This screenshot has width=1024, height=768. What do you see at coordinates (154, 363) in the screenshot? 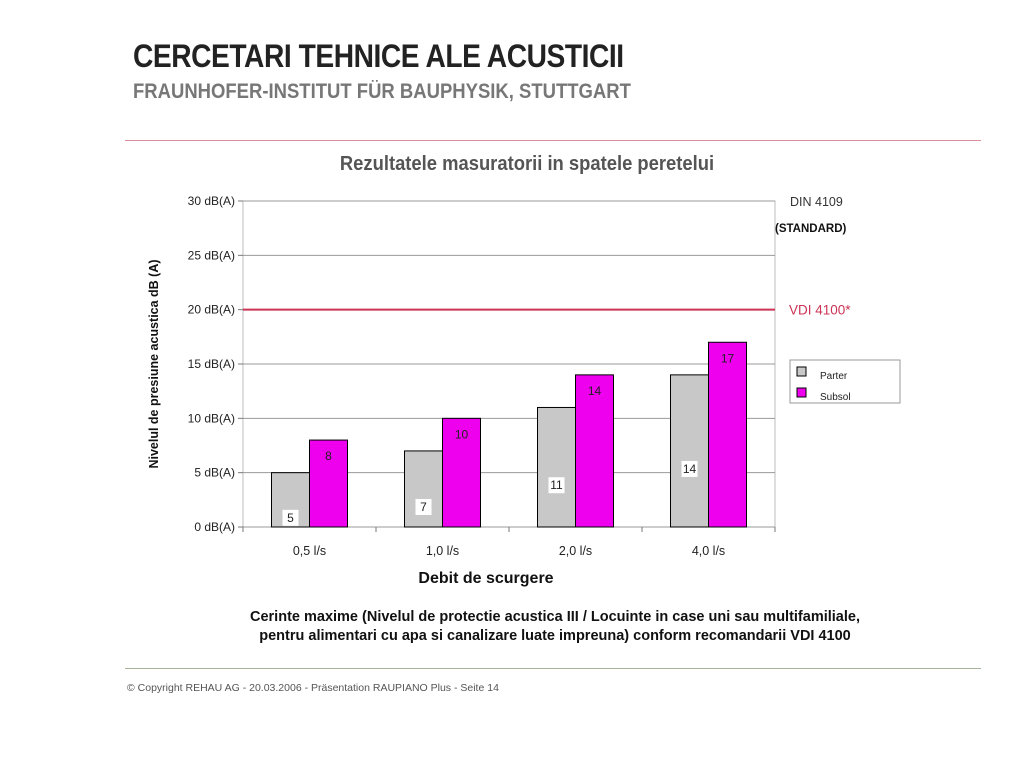
I see `y-axis-title: Nivelul de presiune acustica dB (A)` at bounding box center [154, 363].